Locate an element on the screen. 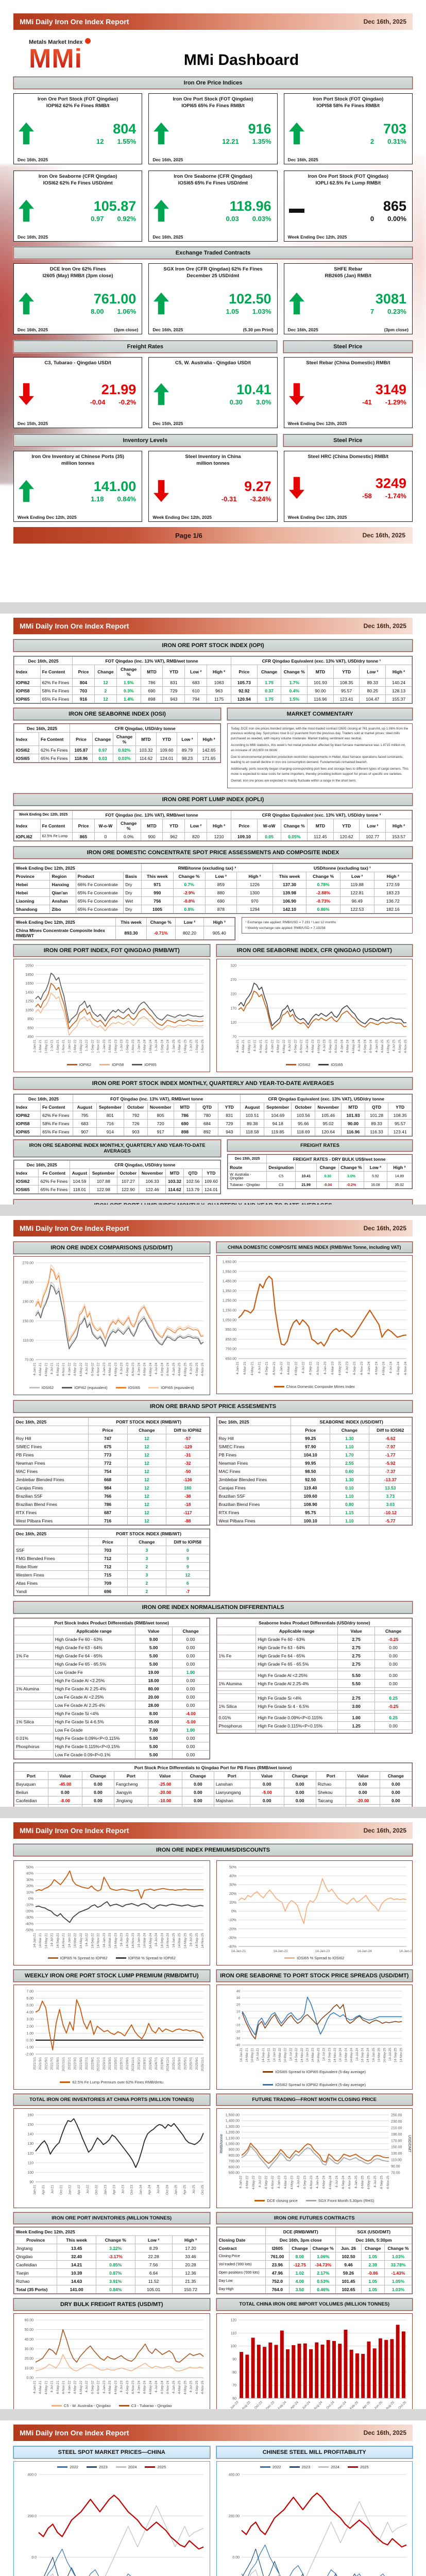 The image size is (426, 2576). table-cell: 805 is located at coordinates (160, 1115).